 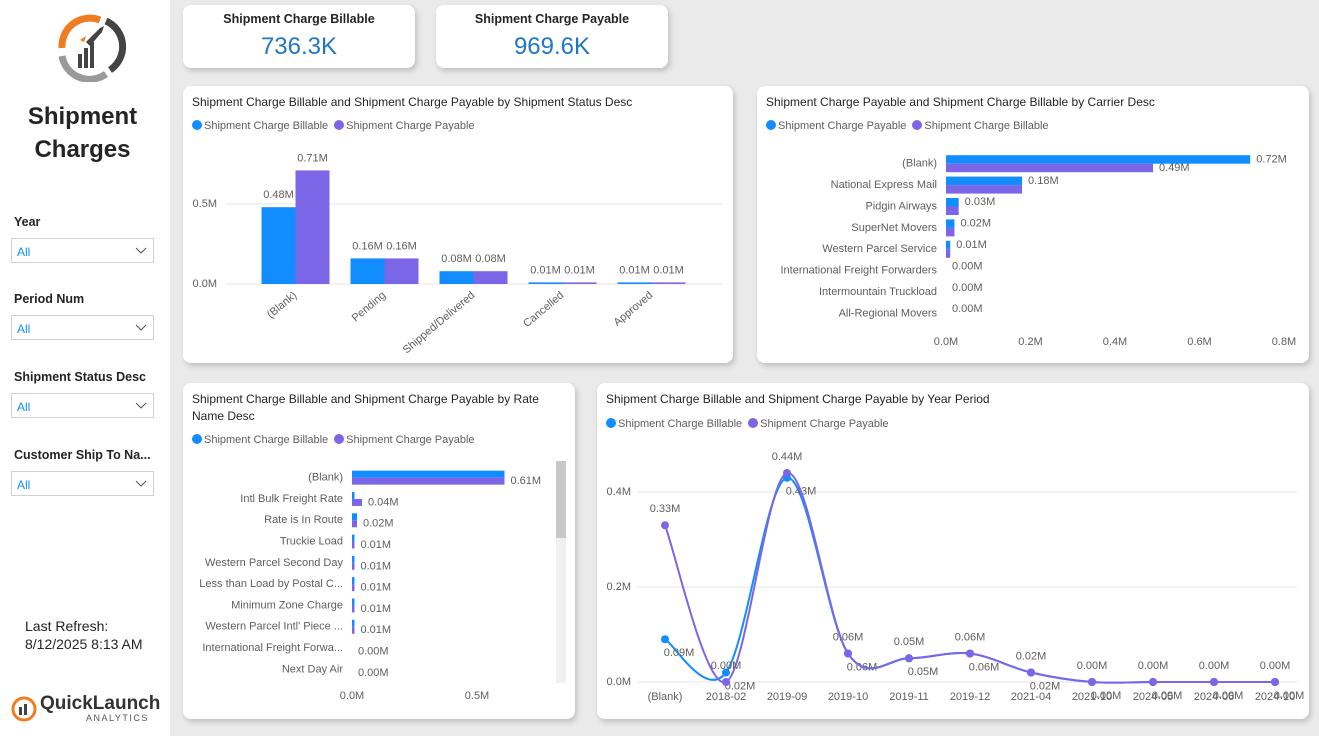 I want to click on kpi-title: Shipment Charge Payable, so click(x=552, y=19).